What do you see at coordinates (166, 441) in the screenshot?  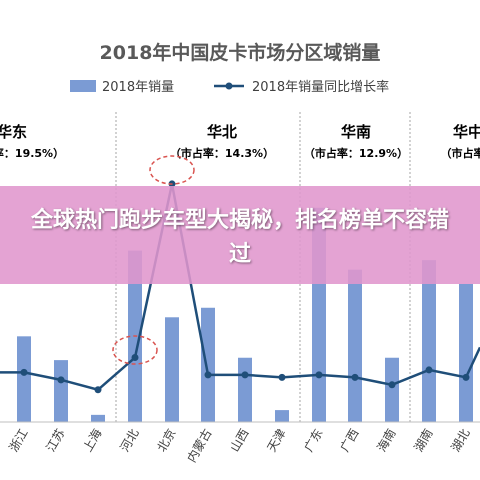 I see `x-tick-label: 北京` at bounding box center [166, 441].